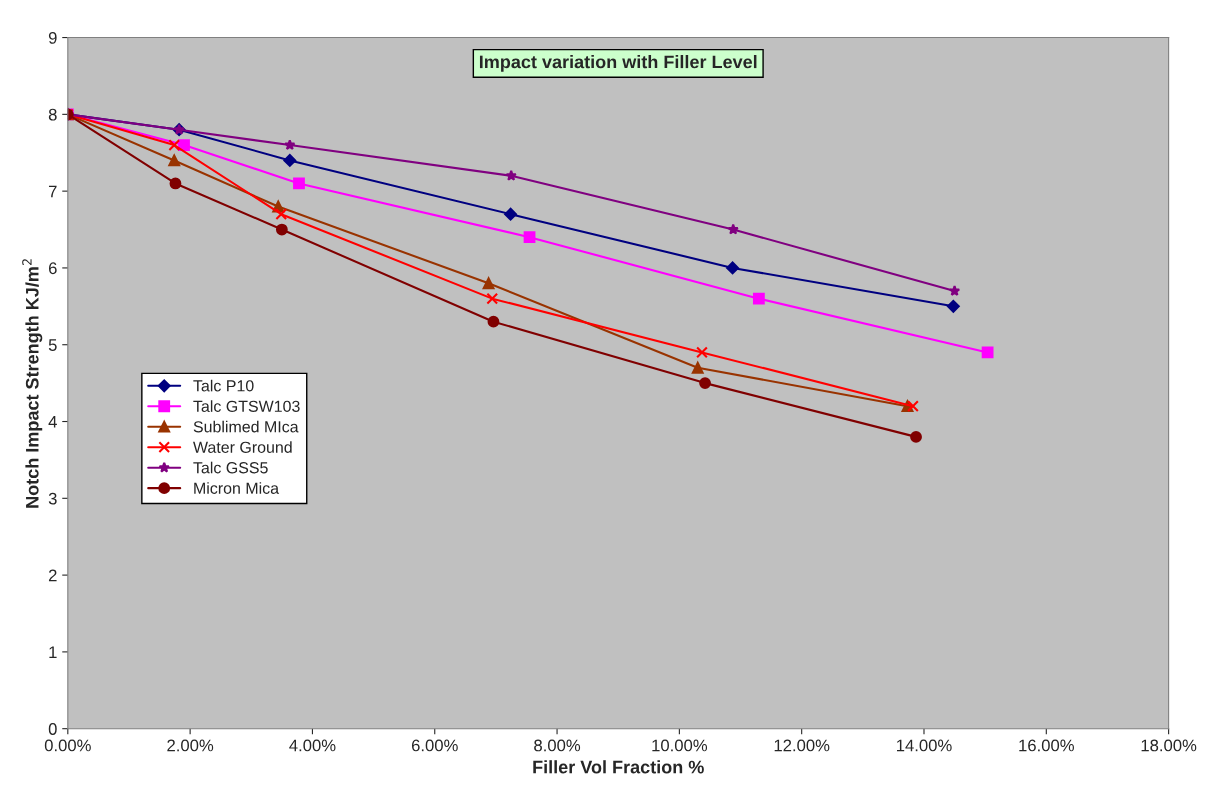 This screenshot has height=799, width=1211. Describe the element at coordinates (246, 426) in the screenshot. I see `legend-label: Sublimed MIca` at that location.